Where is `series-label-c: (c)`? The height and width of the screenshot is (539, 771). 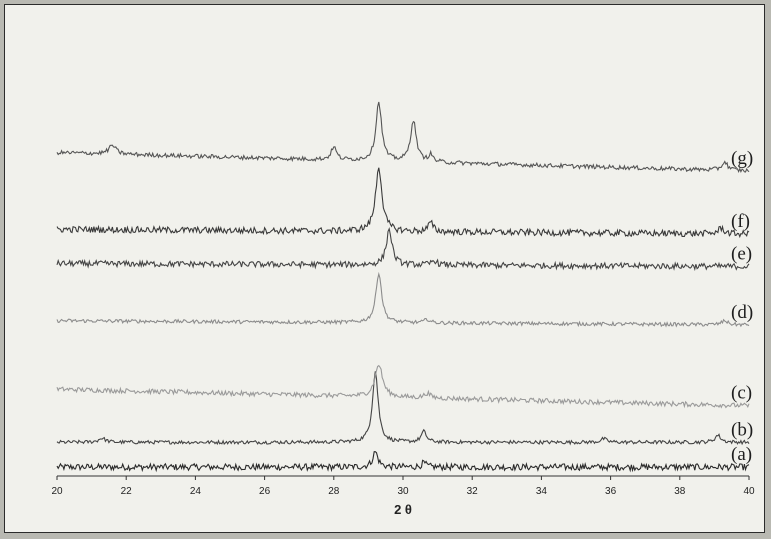 series-label-c: (c) is located at coordinates (741, 393).